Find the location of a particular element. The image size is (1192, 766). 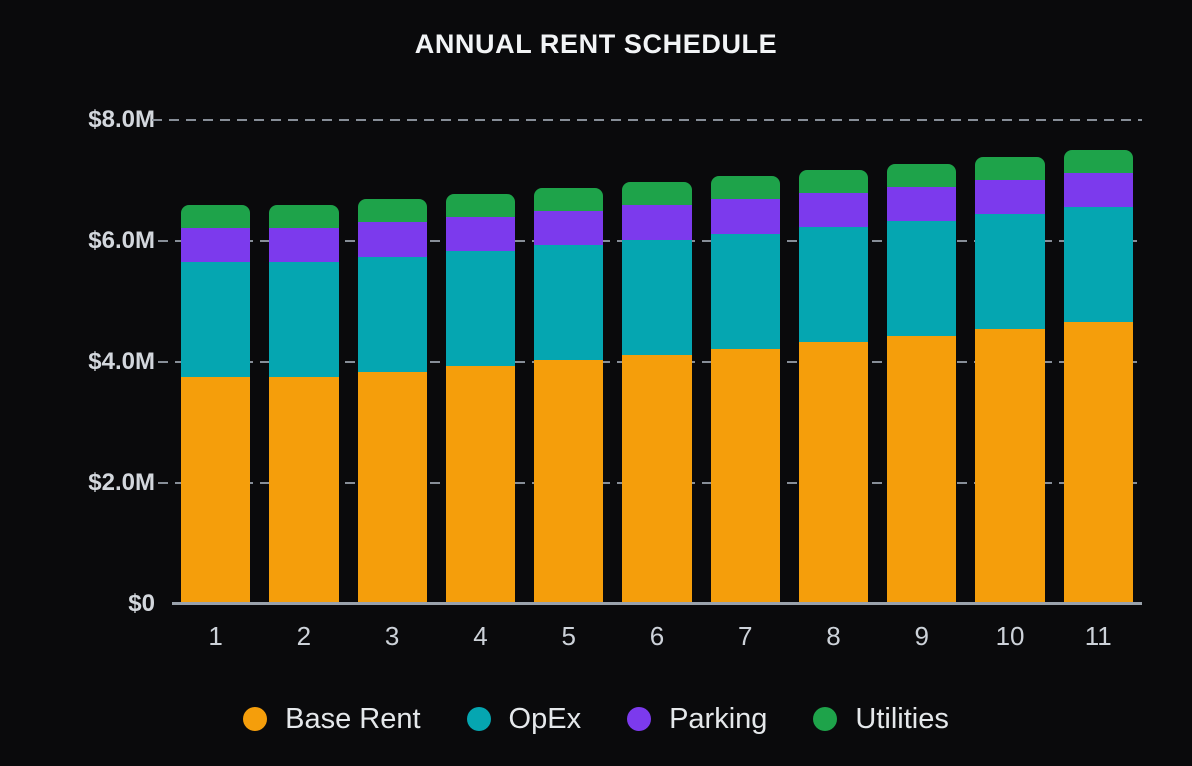

legend-dot-icon-parking is located at coordinates (639, 719).